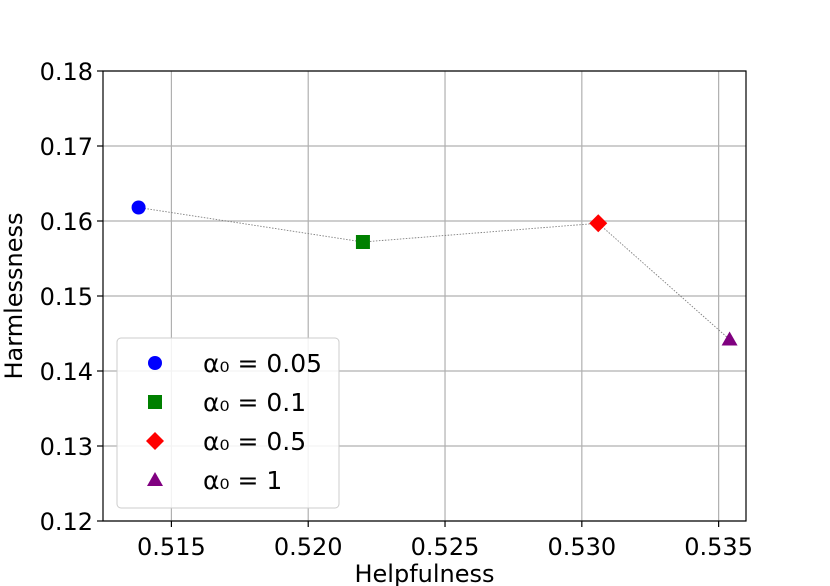  I want to click on legend-label: α₀ = 0.1, so click(254, 402).